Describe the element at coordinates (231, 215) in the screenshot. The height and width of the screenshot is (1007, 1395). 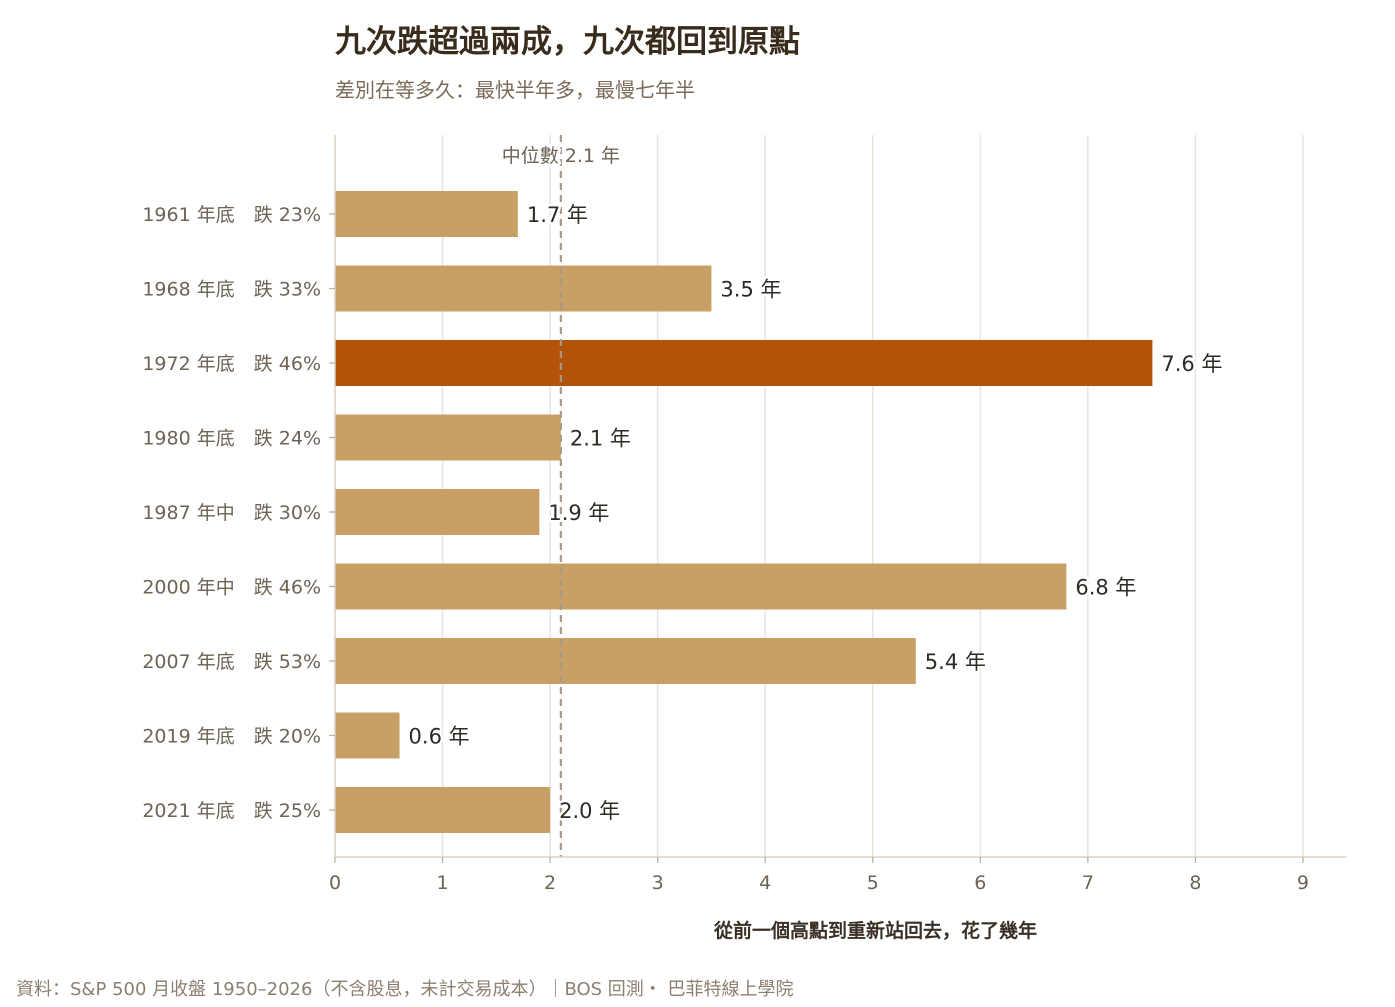
I see `category-label: 1961 年底 跌 23%` at that location.